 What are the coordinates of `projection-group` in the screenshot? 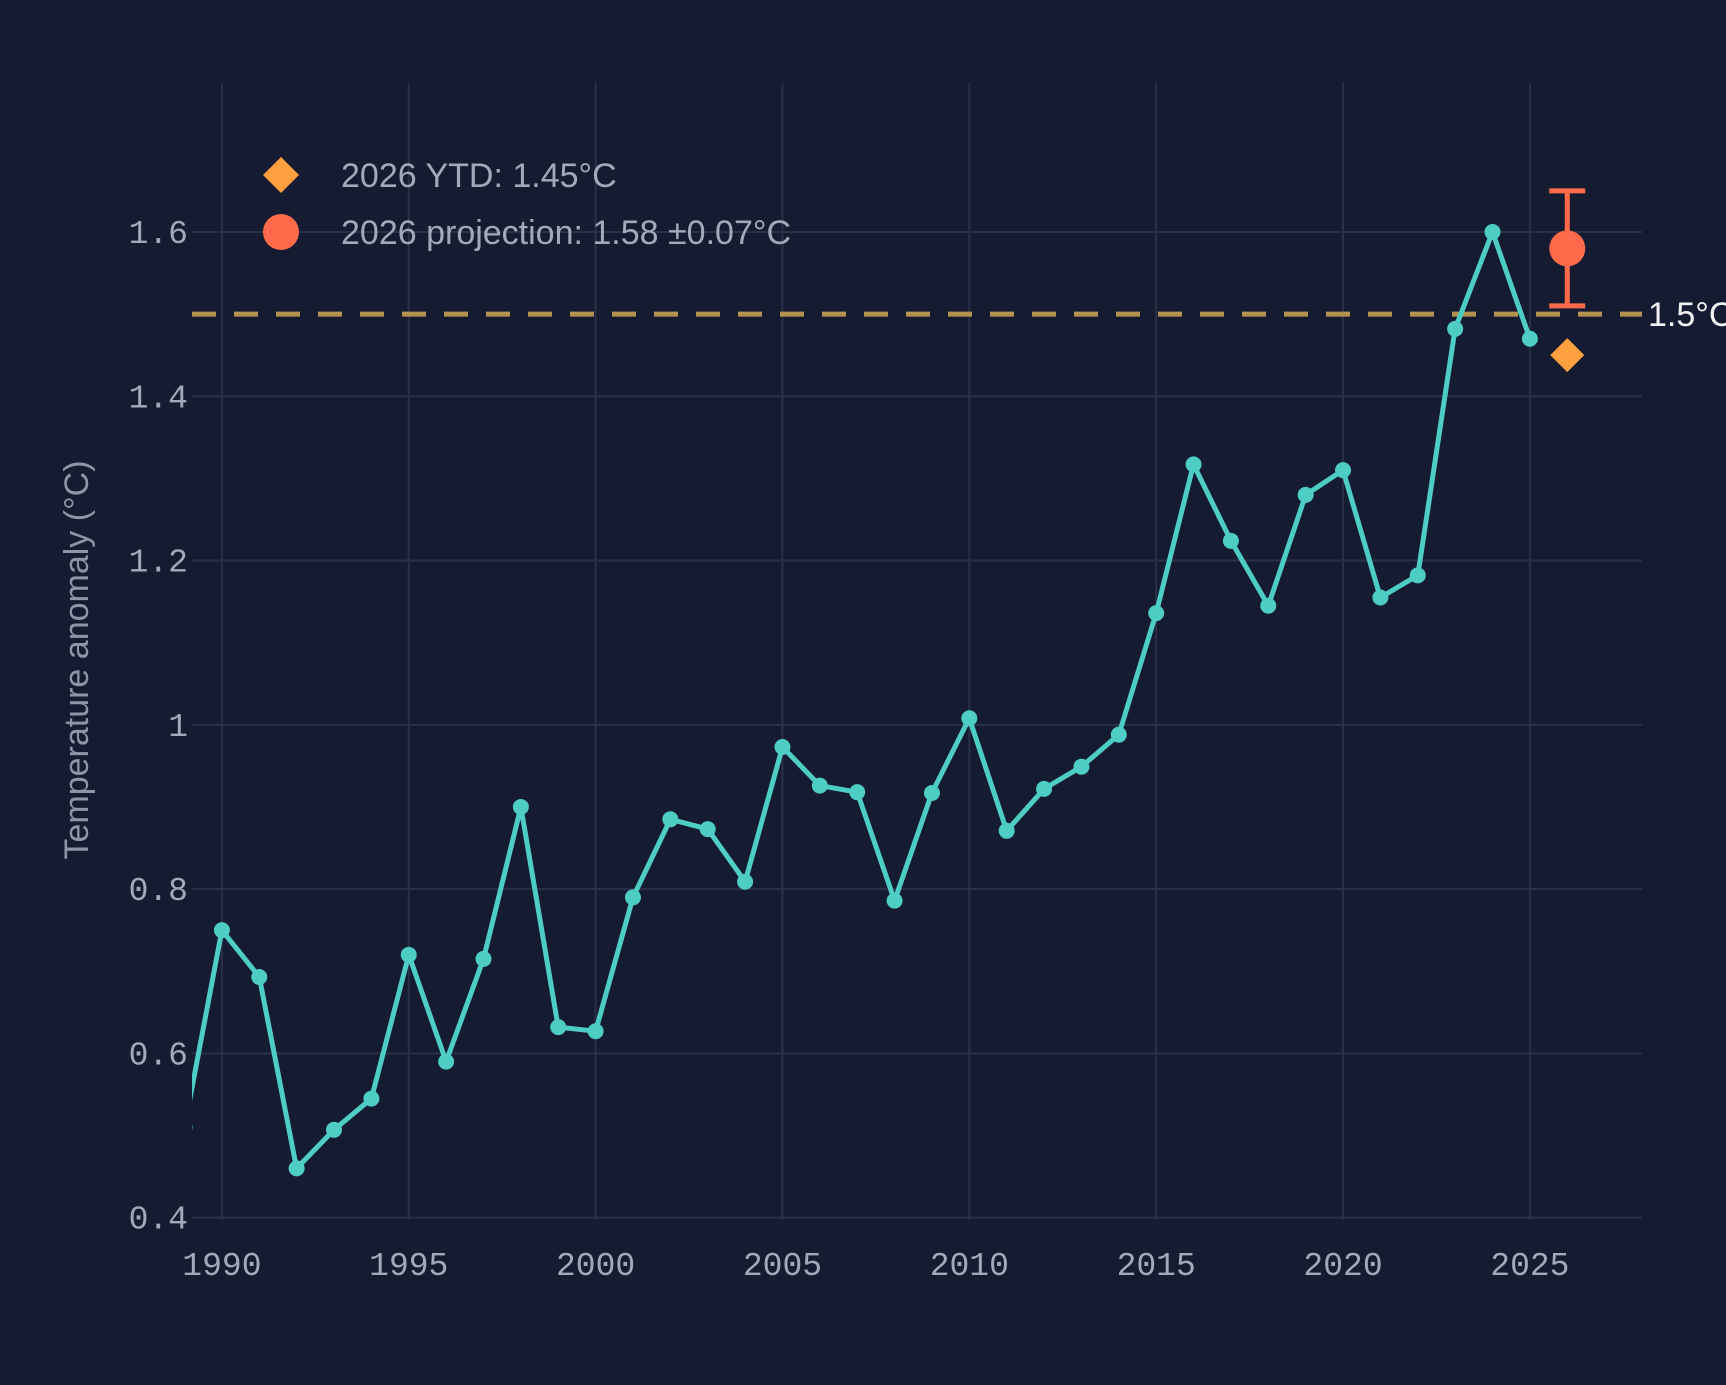 It's located at (1567, 280).